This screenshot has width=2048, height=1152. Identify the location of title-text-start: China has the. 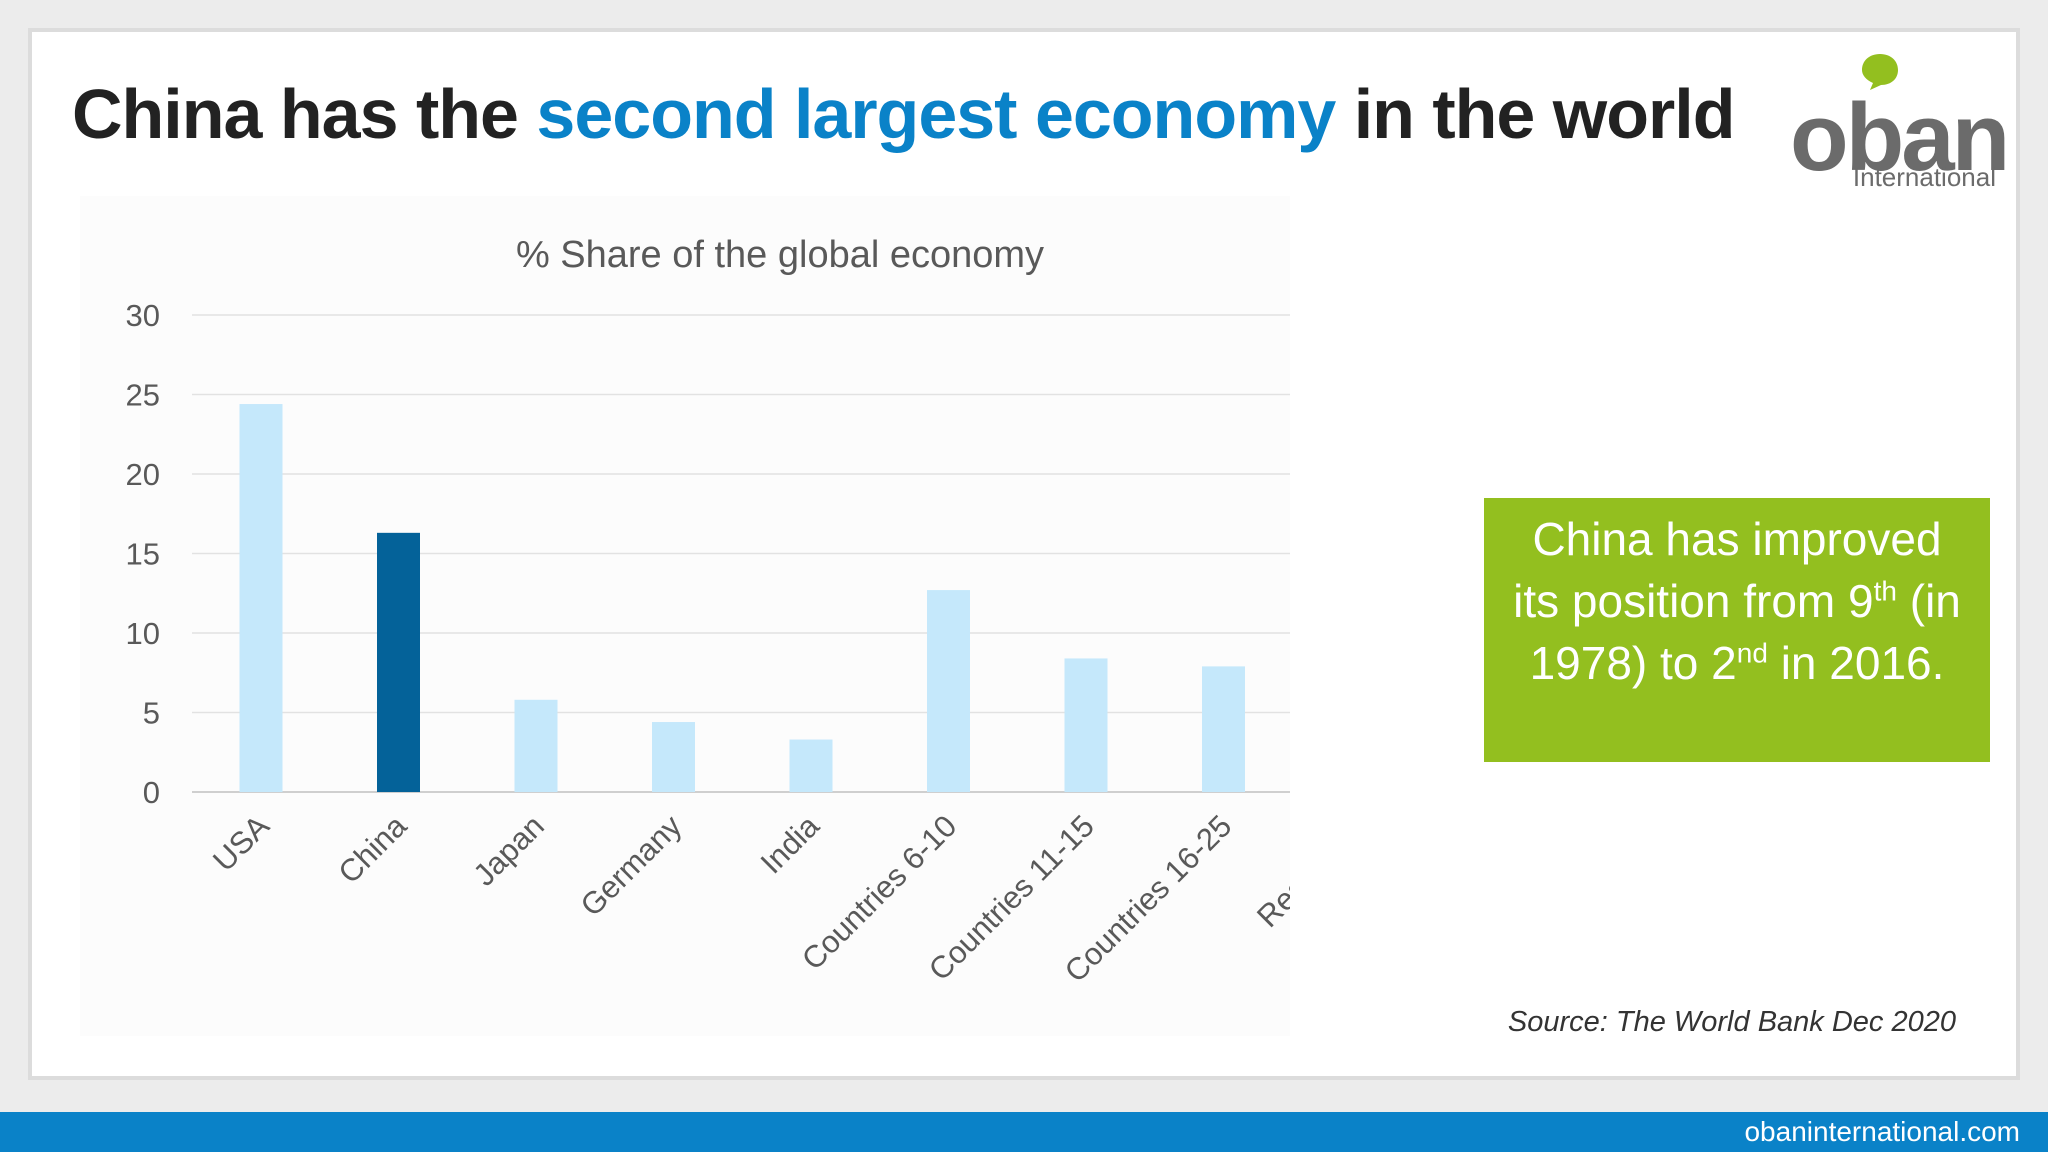
(304, 114).